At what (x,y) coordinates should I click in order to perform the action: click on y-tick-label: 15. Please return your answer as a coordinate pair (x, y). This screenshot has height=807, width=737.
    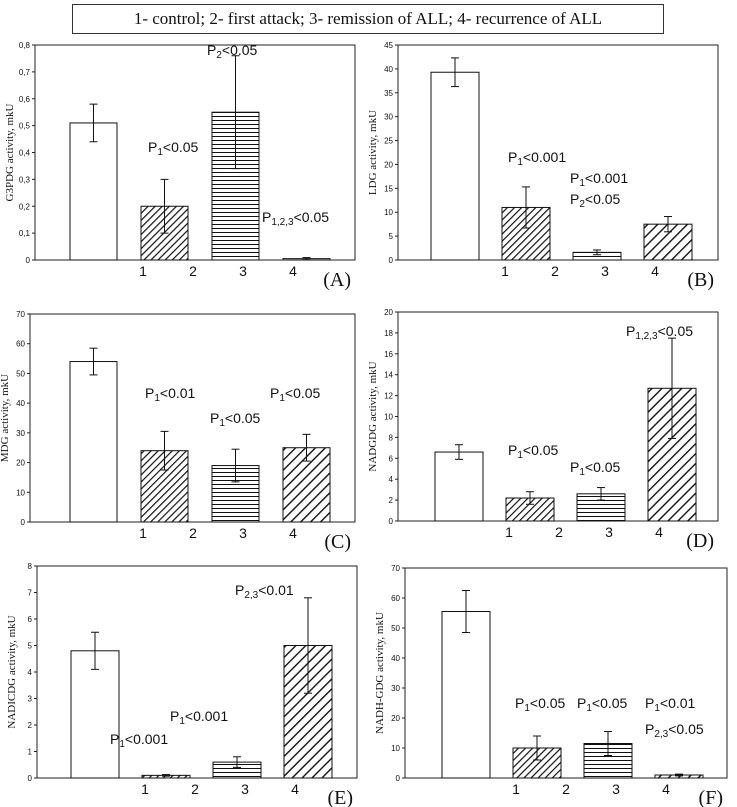
    Looking at the image, I should click on (388, 188).